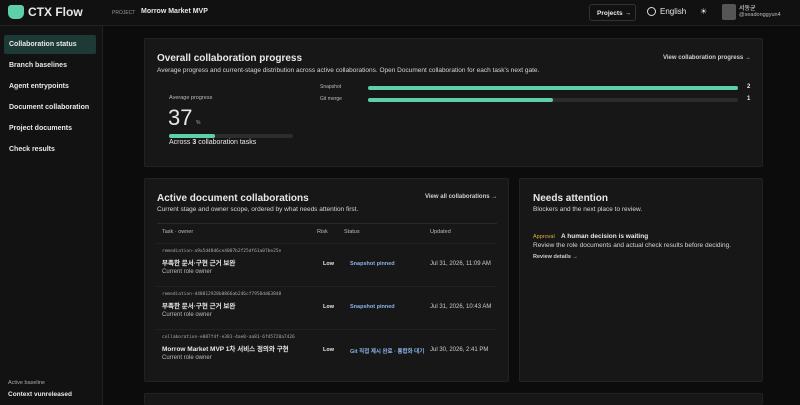  What do you see at coordinates (38, 65) in the screenshot?
I see `nav-item: Branch baselines` at bounding box center [38, 65].